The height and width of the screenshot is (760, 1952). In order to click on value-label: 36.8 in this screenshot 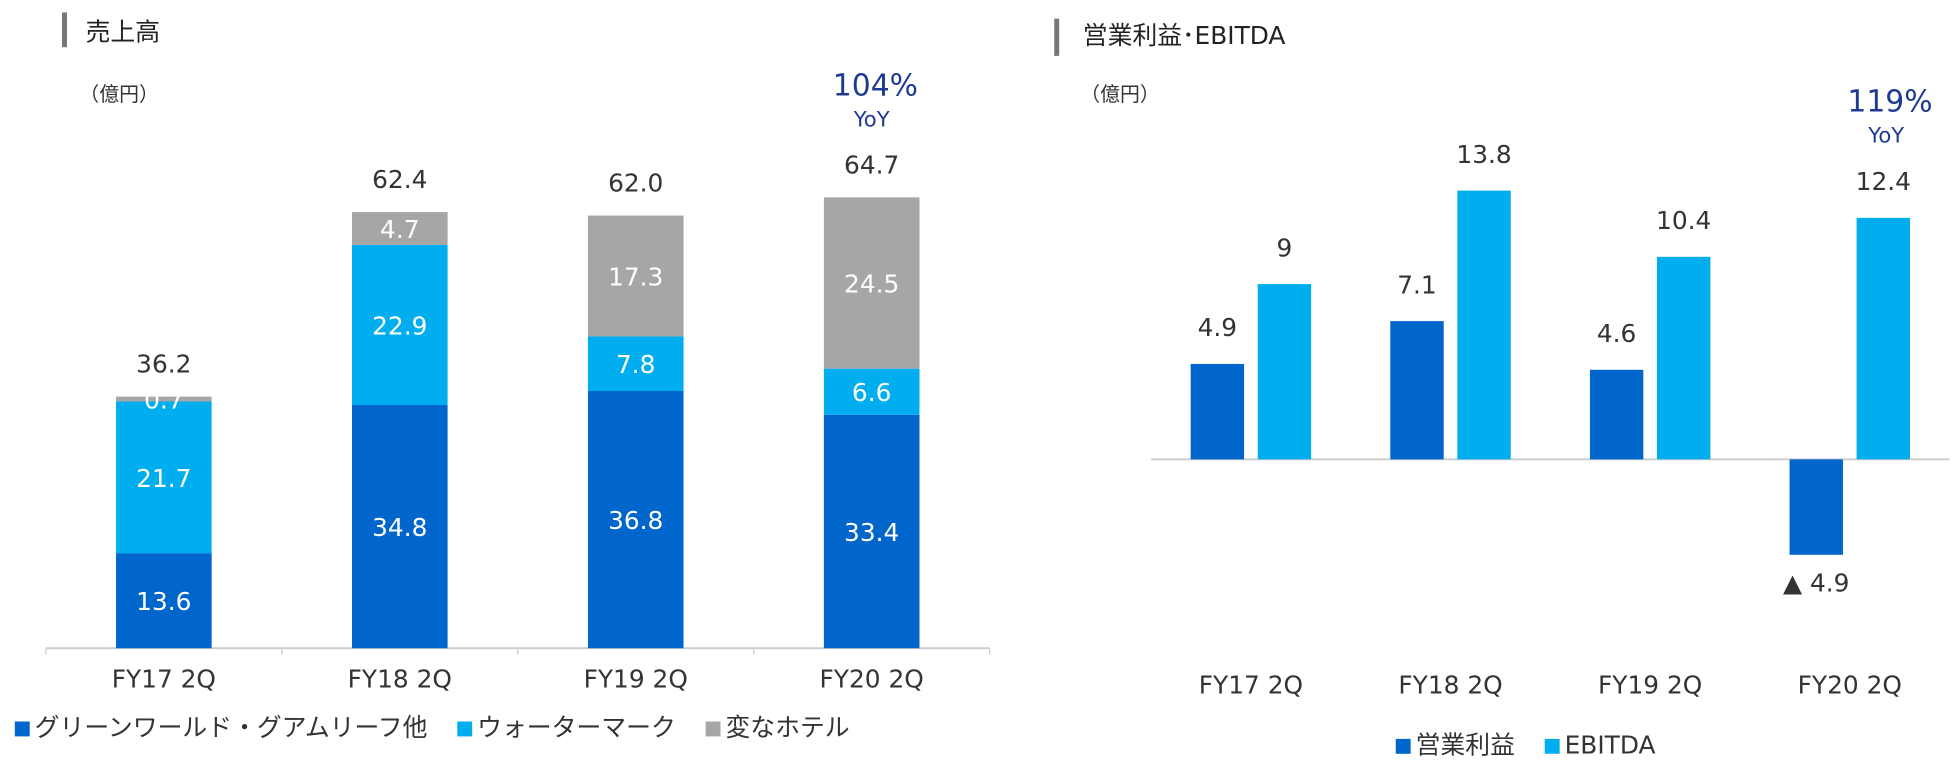, I will do `click(635, 520)`.